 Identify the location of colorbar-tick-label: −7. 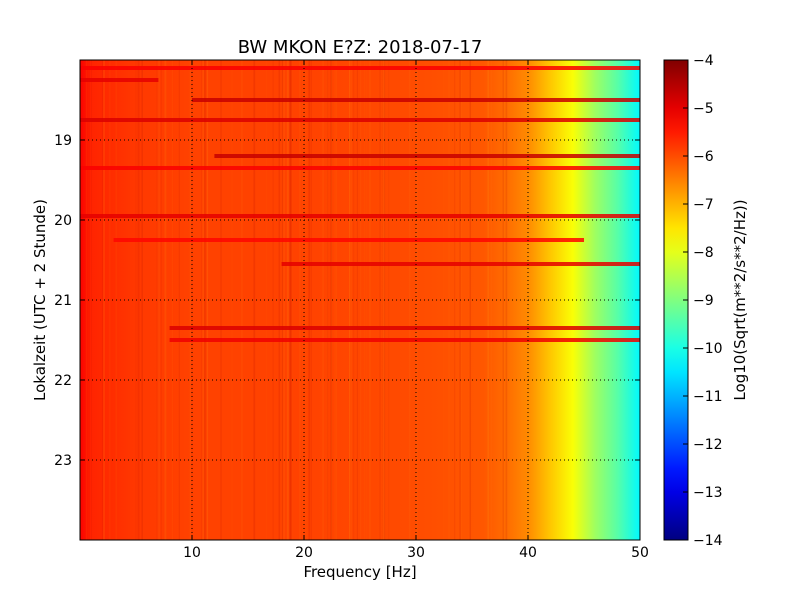
(703, 205).